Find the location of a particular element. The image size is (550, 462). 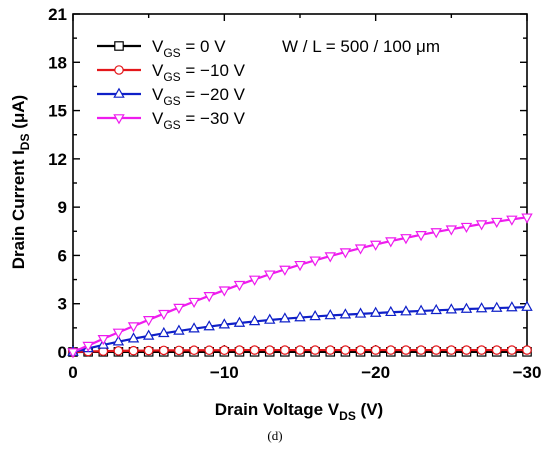

figure-caption: (d) is located at coordinates (275, 435).